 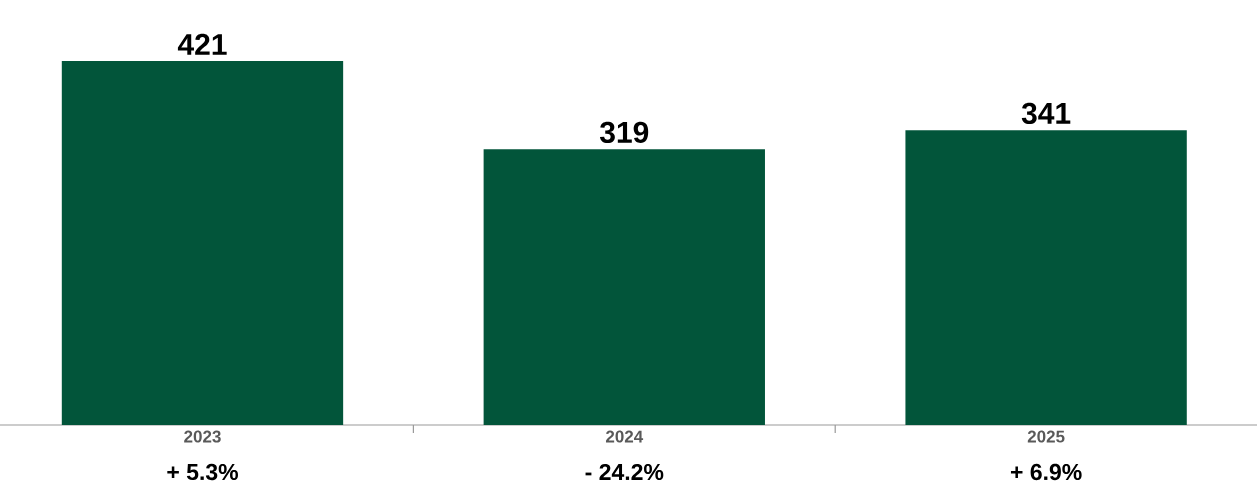 What do you see at coordinates (624, 132) in the screenshot?
I see `data-label: 319` at bounding box center [624, 132].